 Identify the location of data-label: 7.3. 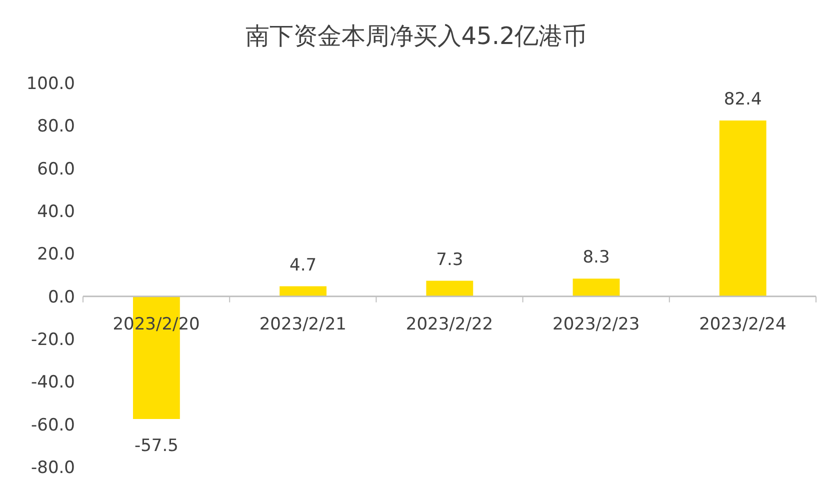
(450, 260).